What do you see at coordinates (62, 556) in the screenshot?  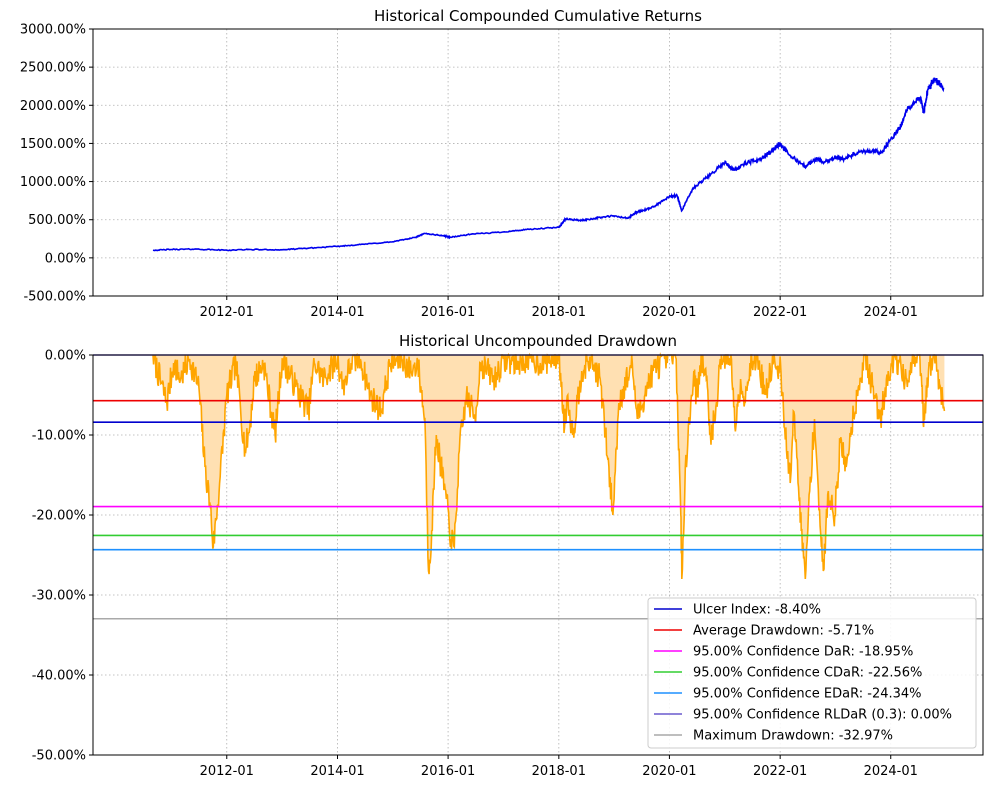 I see `drawdown-y-ticks: -50.00% -40.00% -30.00% -20.00% -10.00% 0.00%` at bounding box center [62, 556].